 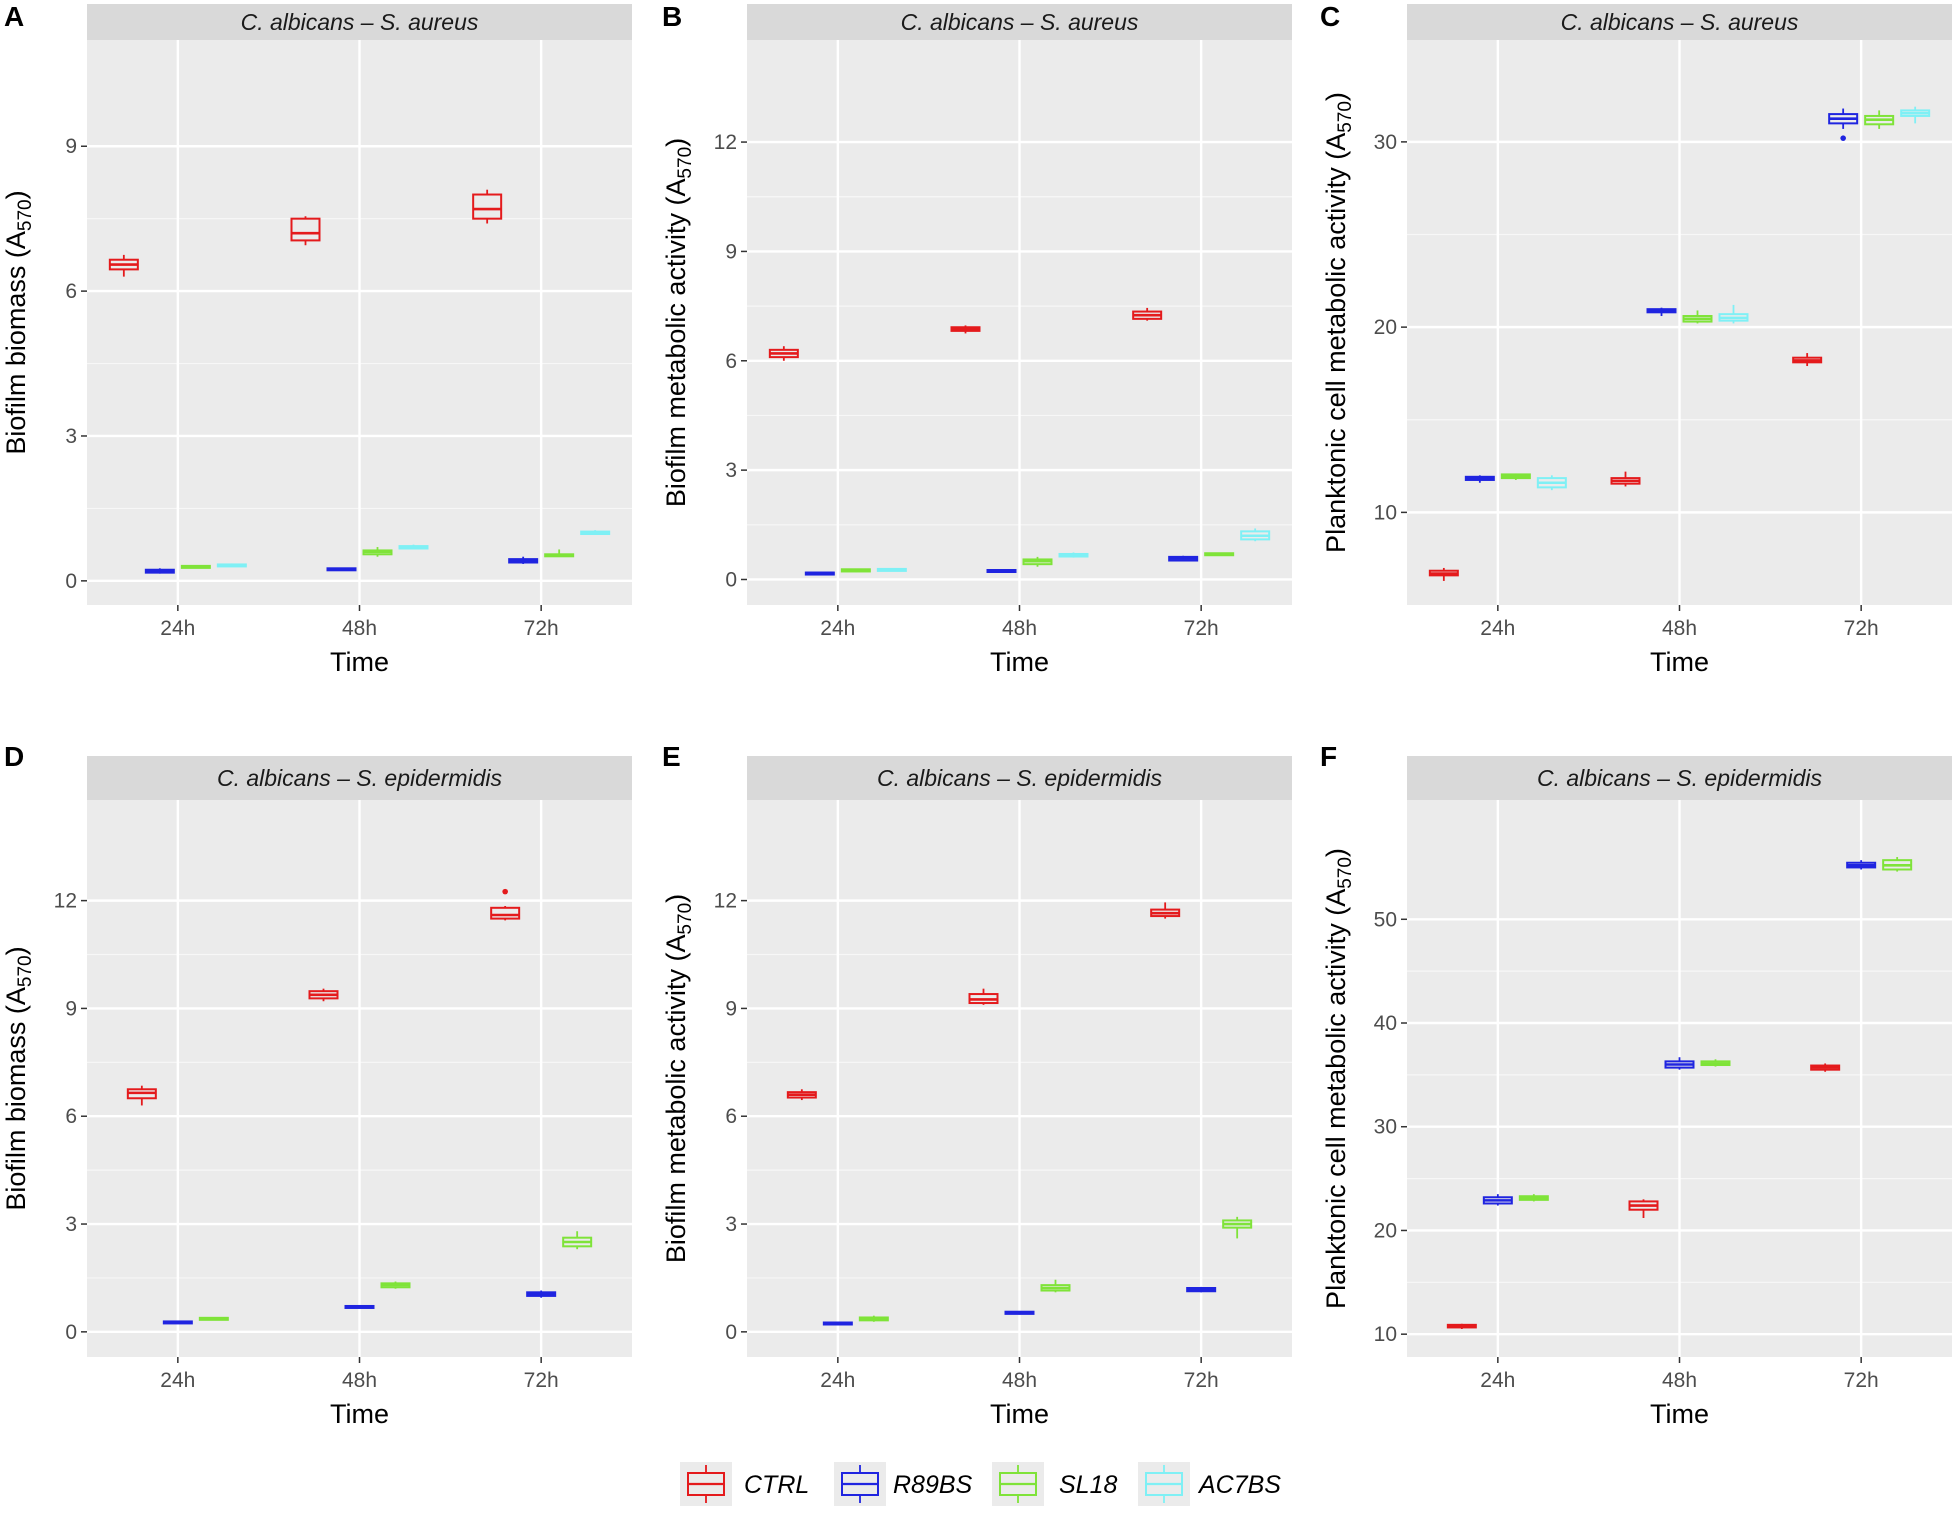 What do you see at coordinates (672, 16) in the screenshot?
I see `panel-letter: B` at bounding box center [672, 16].